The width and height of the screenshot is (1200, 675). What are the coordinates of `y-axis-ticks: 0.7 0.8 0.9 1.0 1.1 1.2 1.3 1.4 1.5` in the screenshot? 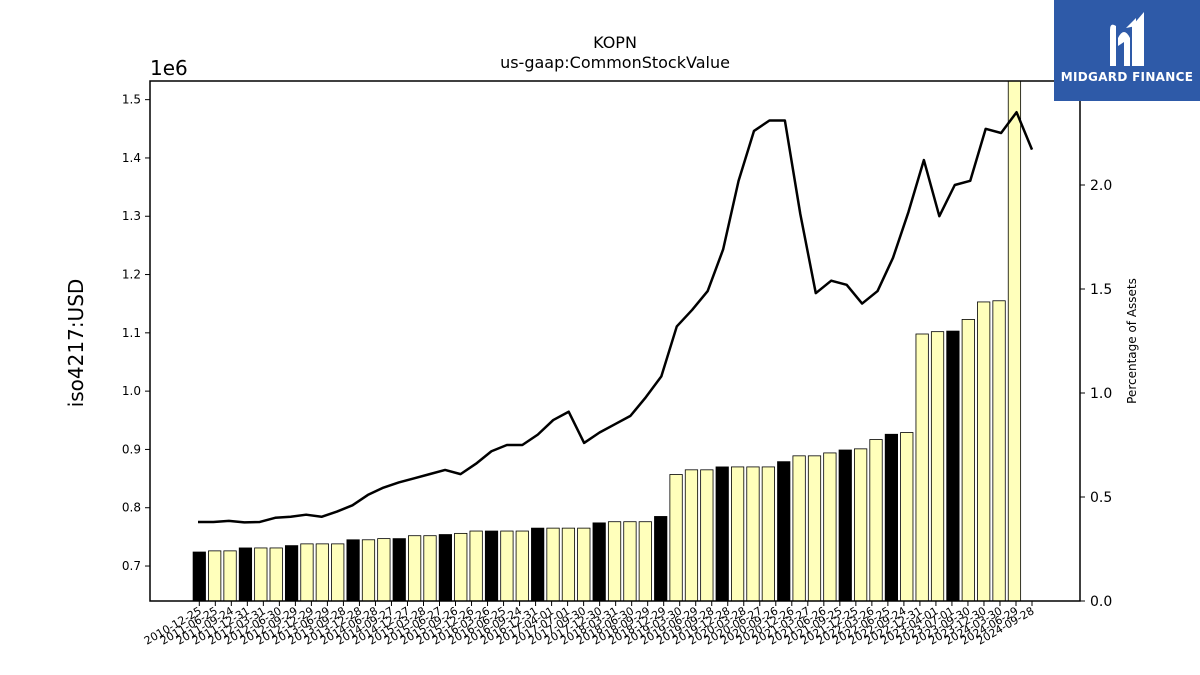 It's located at (136, 333).